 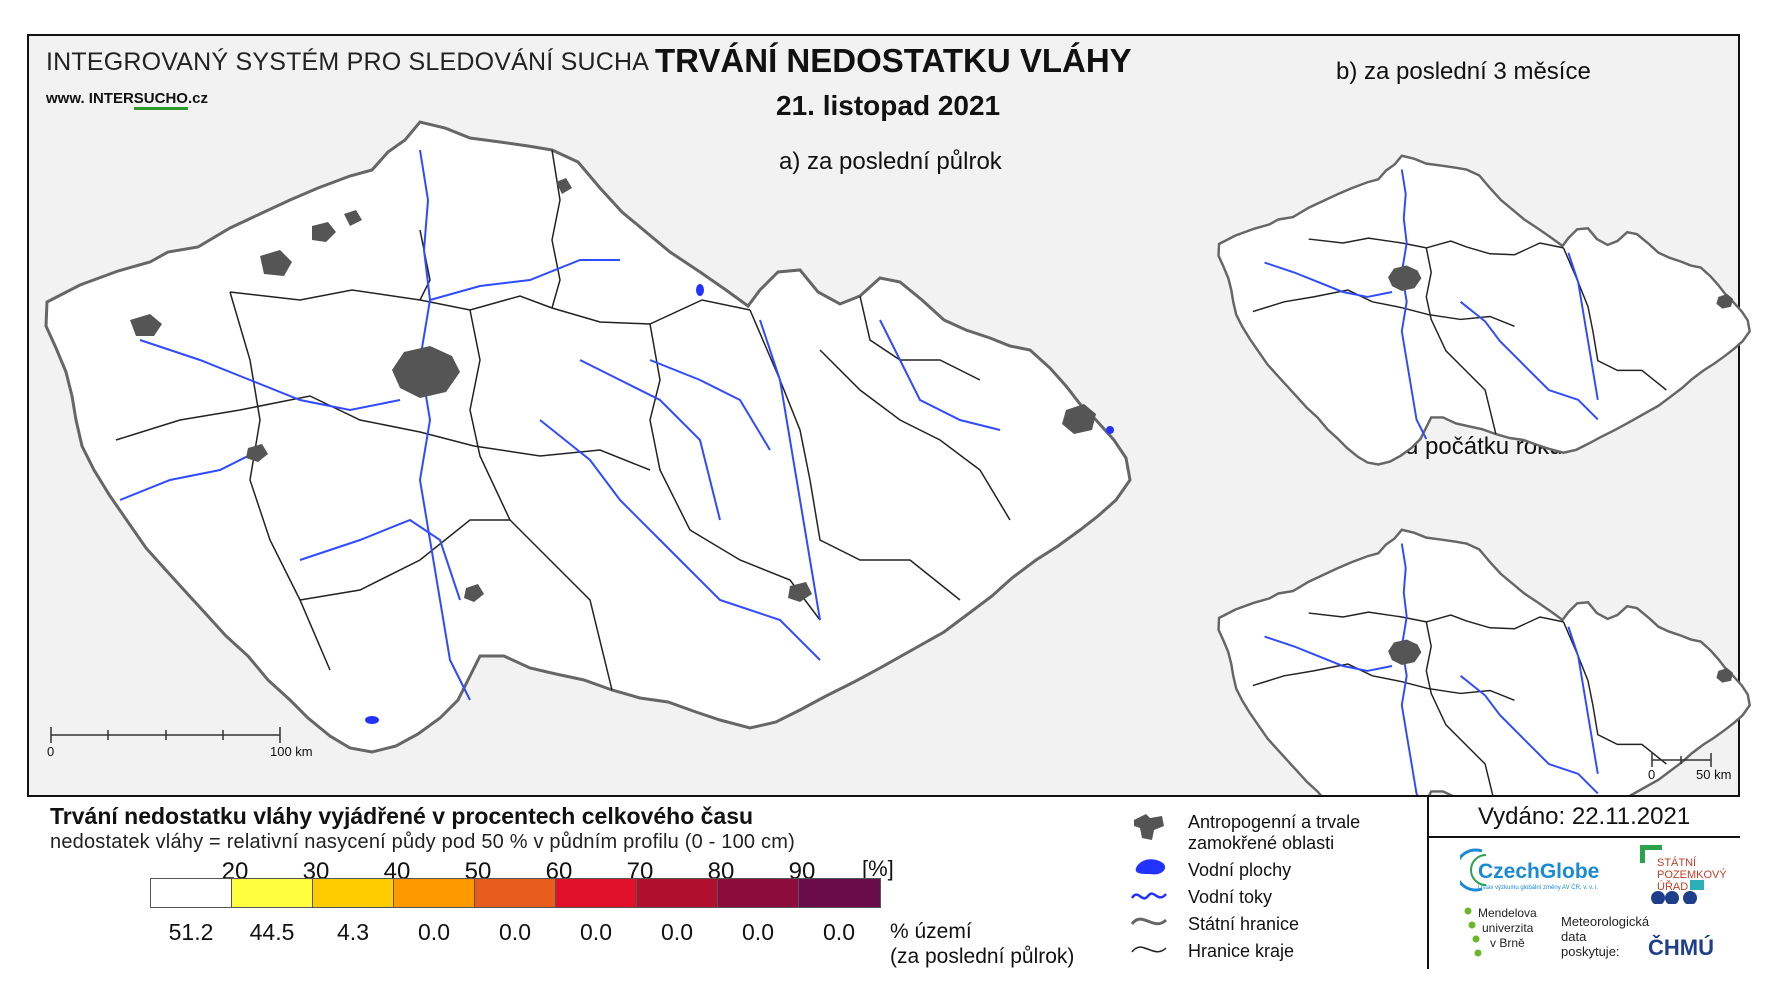 I want to click on website-prefix: www. INTER, so click(x=90, y=98).